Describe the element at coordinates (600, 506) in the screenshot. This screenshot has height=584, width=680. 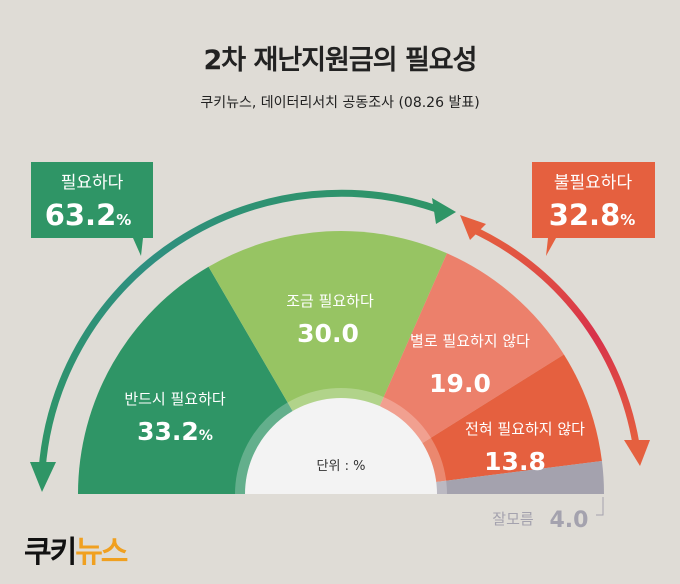
I see `dontknow-leader` at that location.